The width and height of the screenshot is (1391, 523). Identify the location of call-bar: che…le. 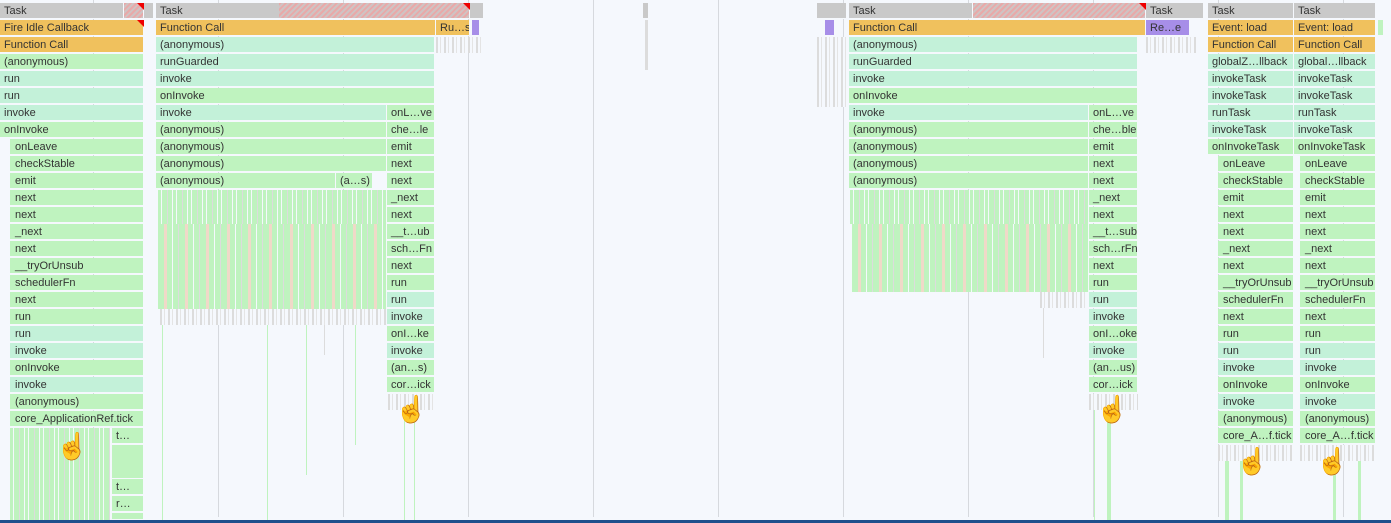
(411, 130).